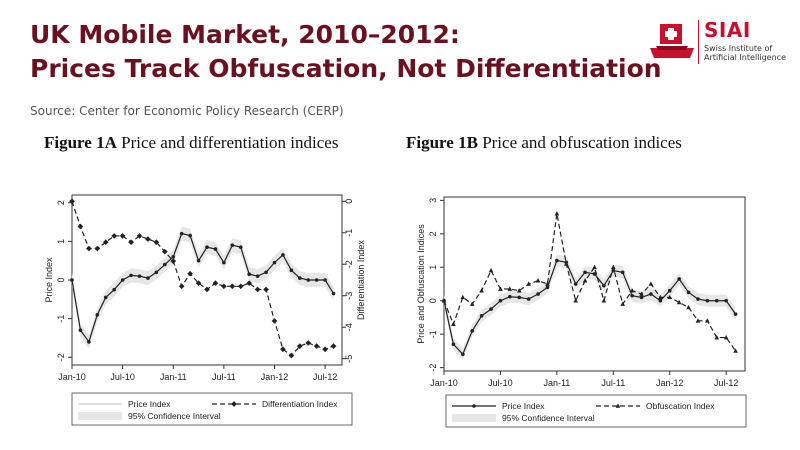  Describe the element at coordinates (474, 418) in the screenshot. I see `fig1b-legend-ci-swatch` at that location.